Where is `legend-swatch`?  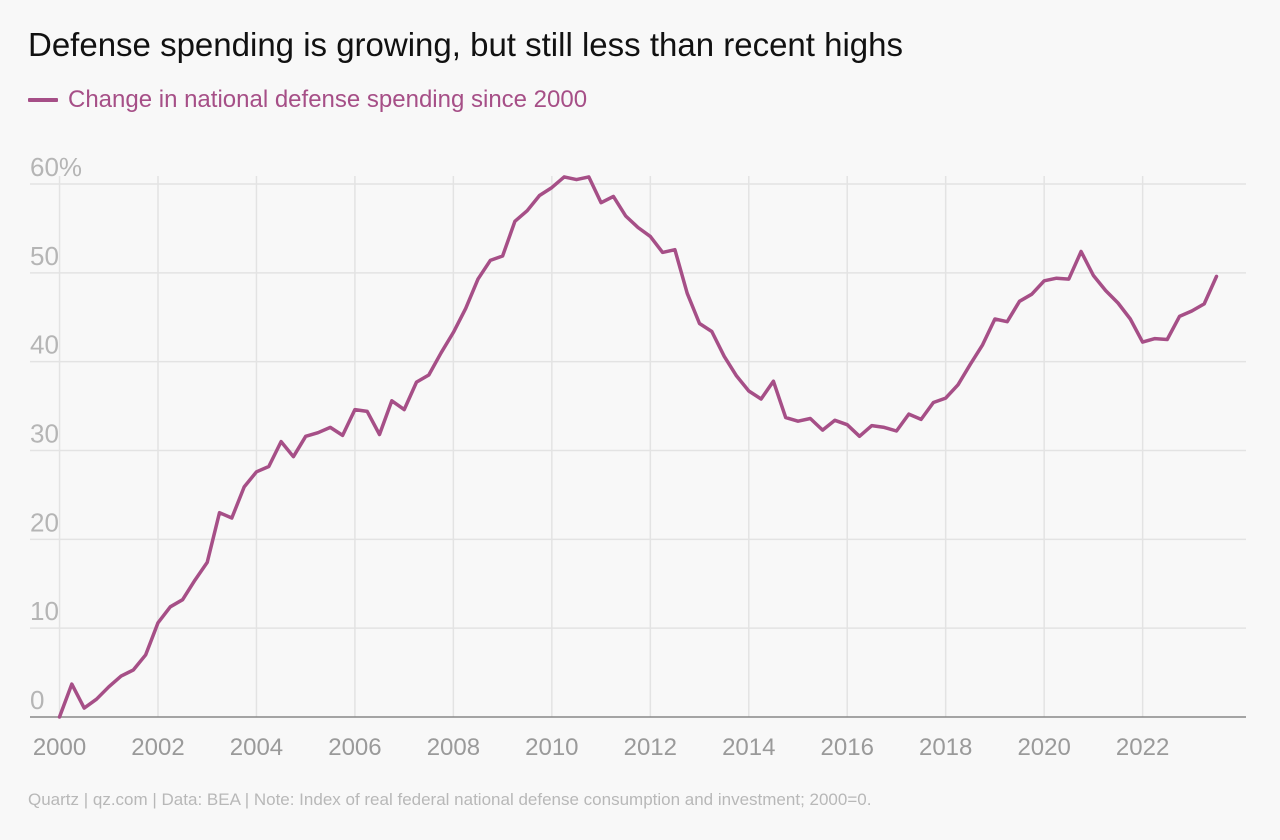
legend-swatch is located at coordinates (43, 100).